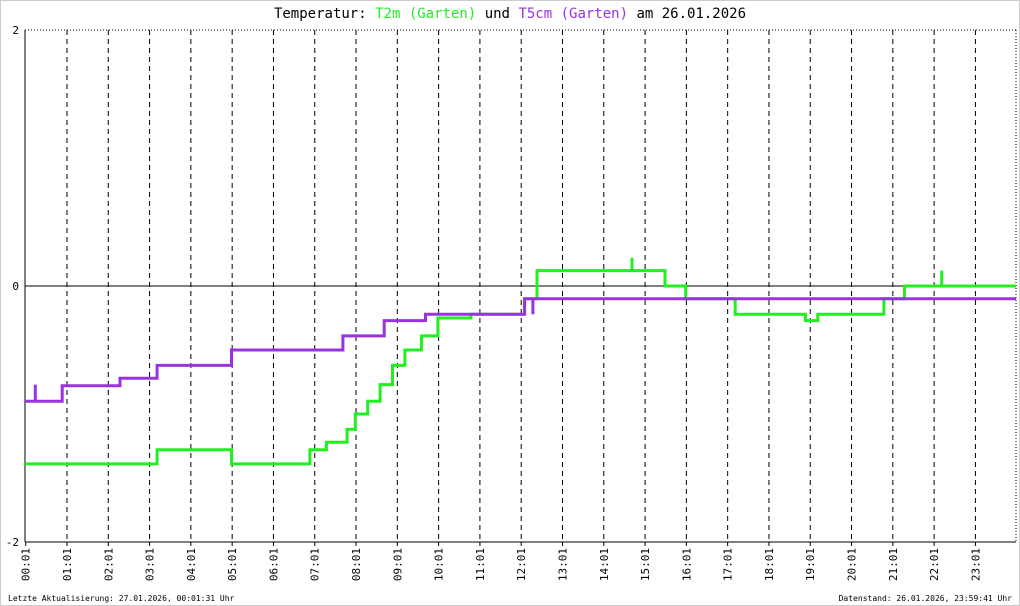  What do you see at coordinates (315, 564) in the screenshot?
I see `x-tick-label: 07:01` at bounding box center [315, 564].